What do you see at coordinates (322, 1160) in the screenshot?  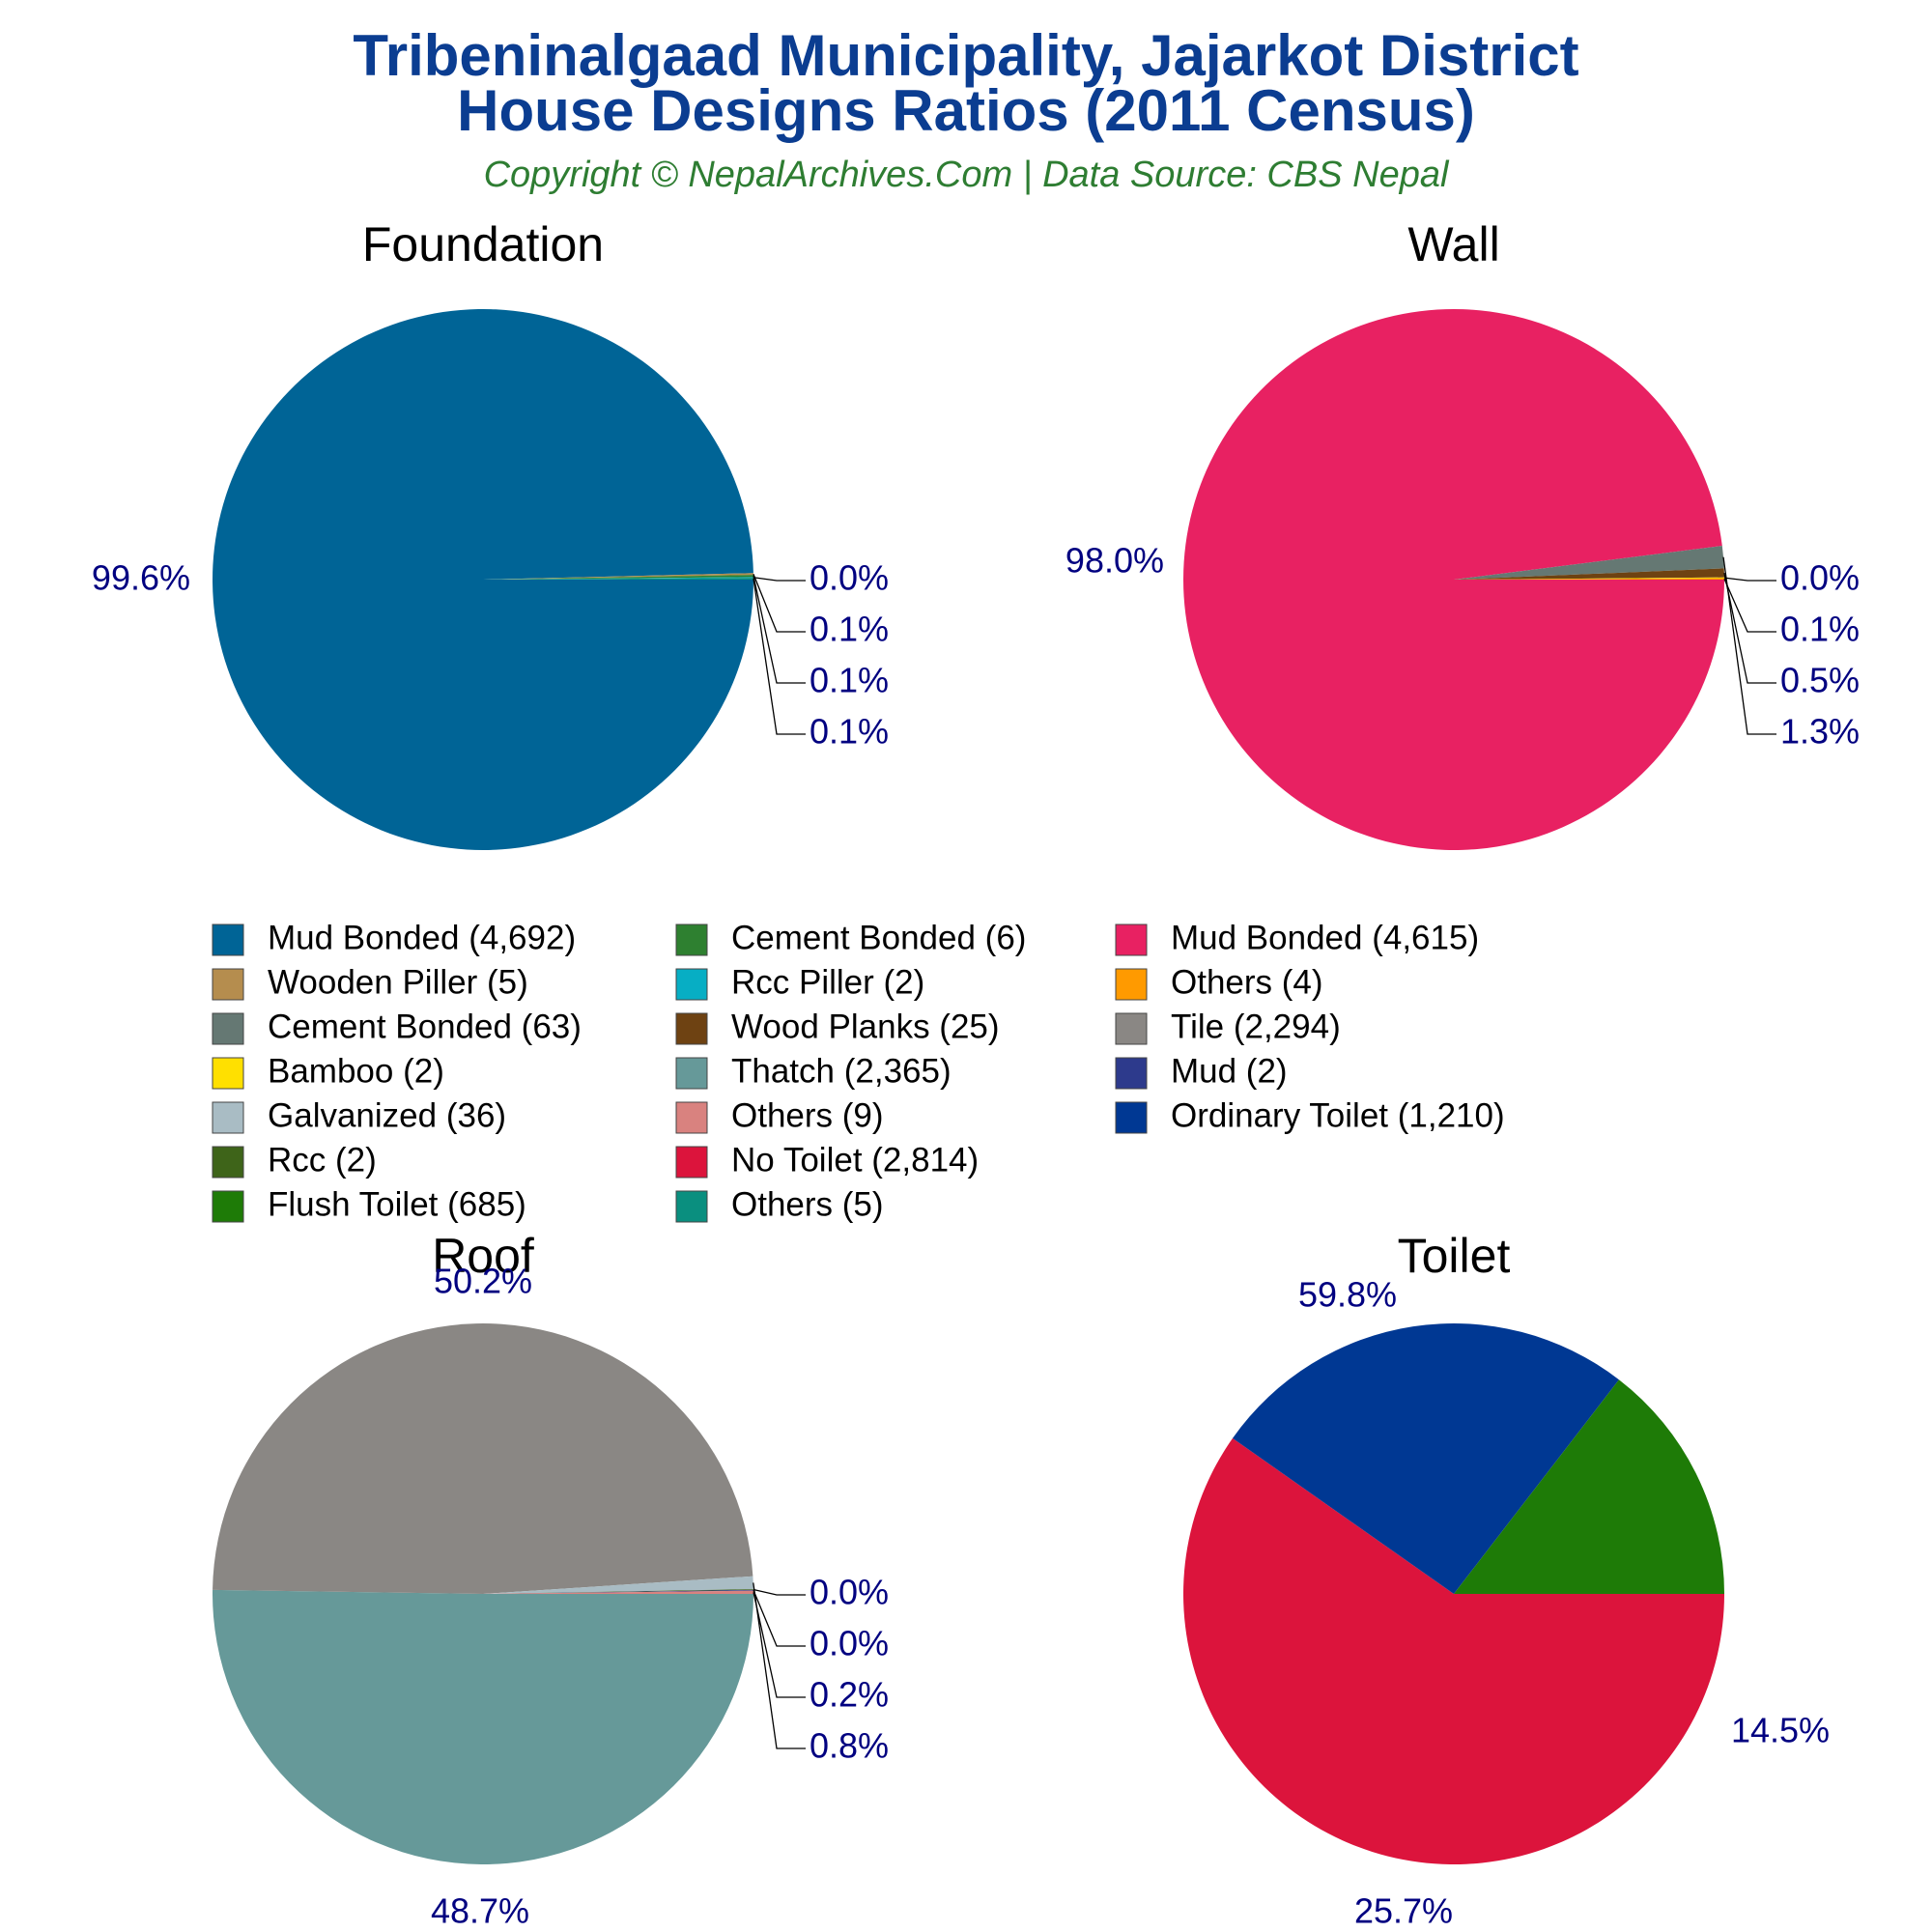 I see `legend-label: Rcc (2)` at bounding box center [322, 1160].